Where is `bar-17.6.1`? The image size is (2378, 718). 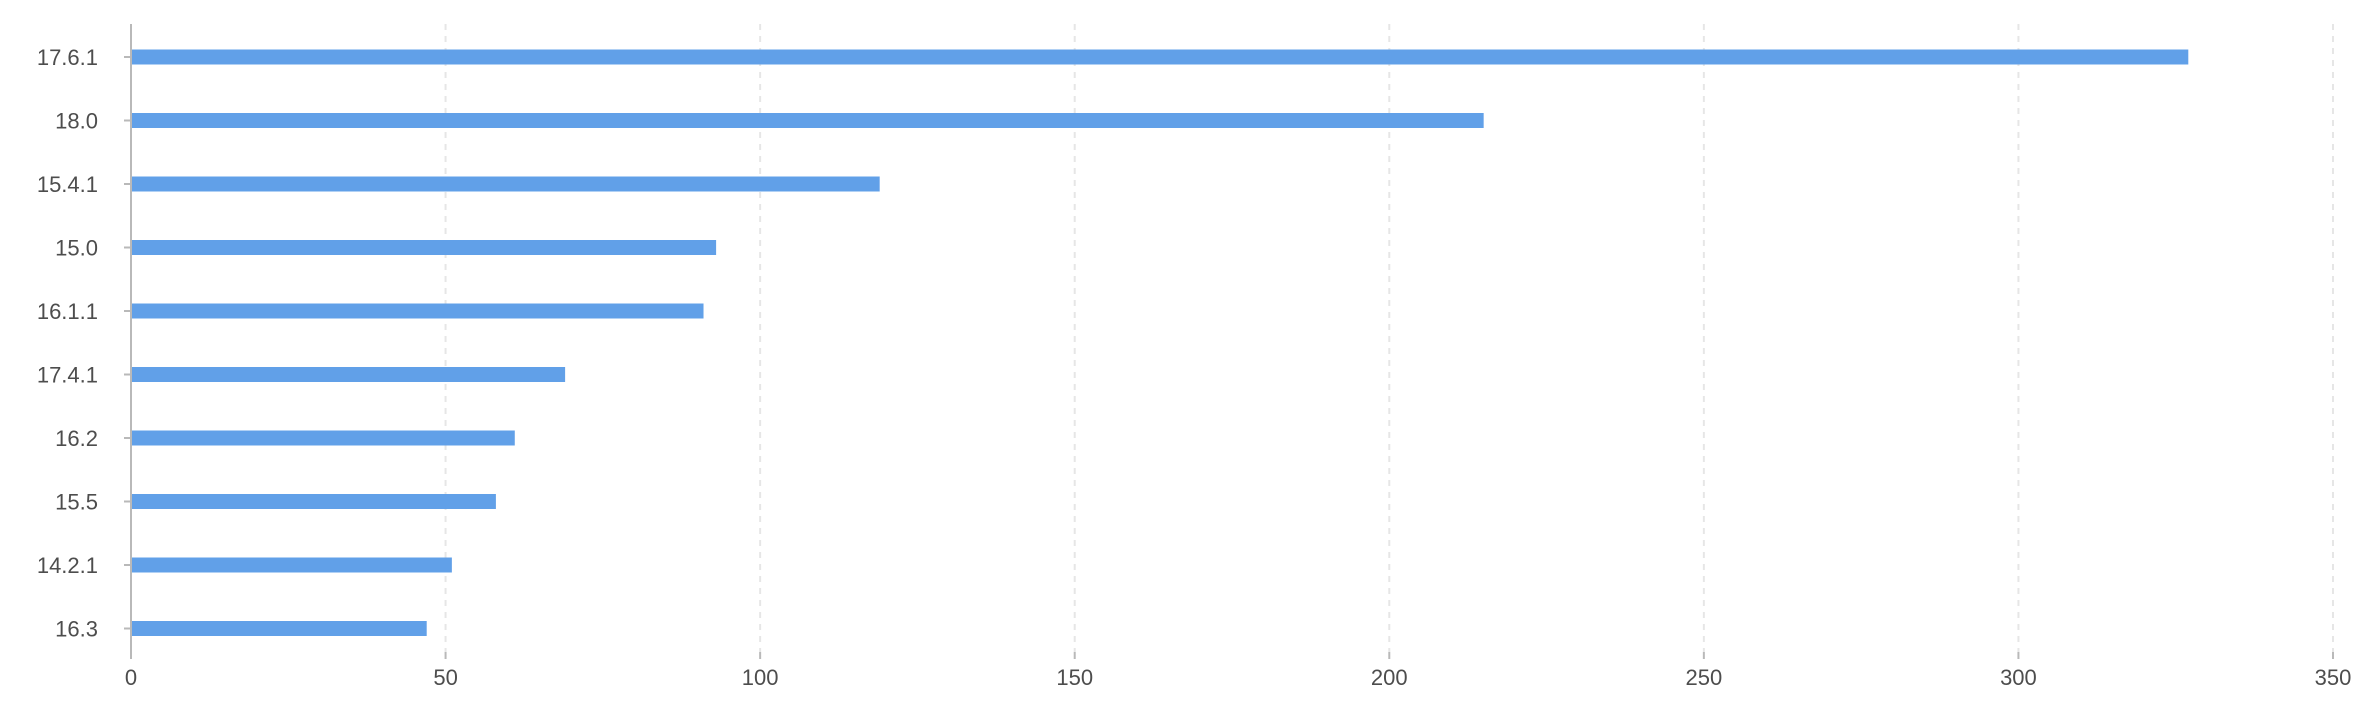 bar-17.6.1 is located at coordinates (1160, 57).